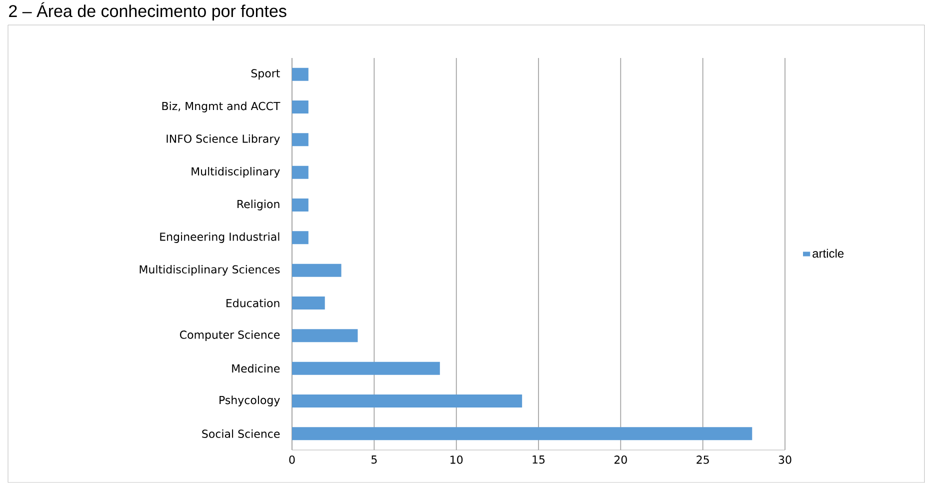 The width and height of the screenshot is (925, 483). Describe the element at coordinates (223, 139) in the screenshot. I see `y-tick-label: INFO Science Library` at that location.